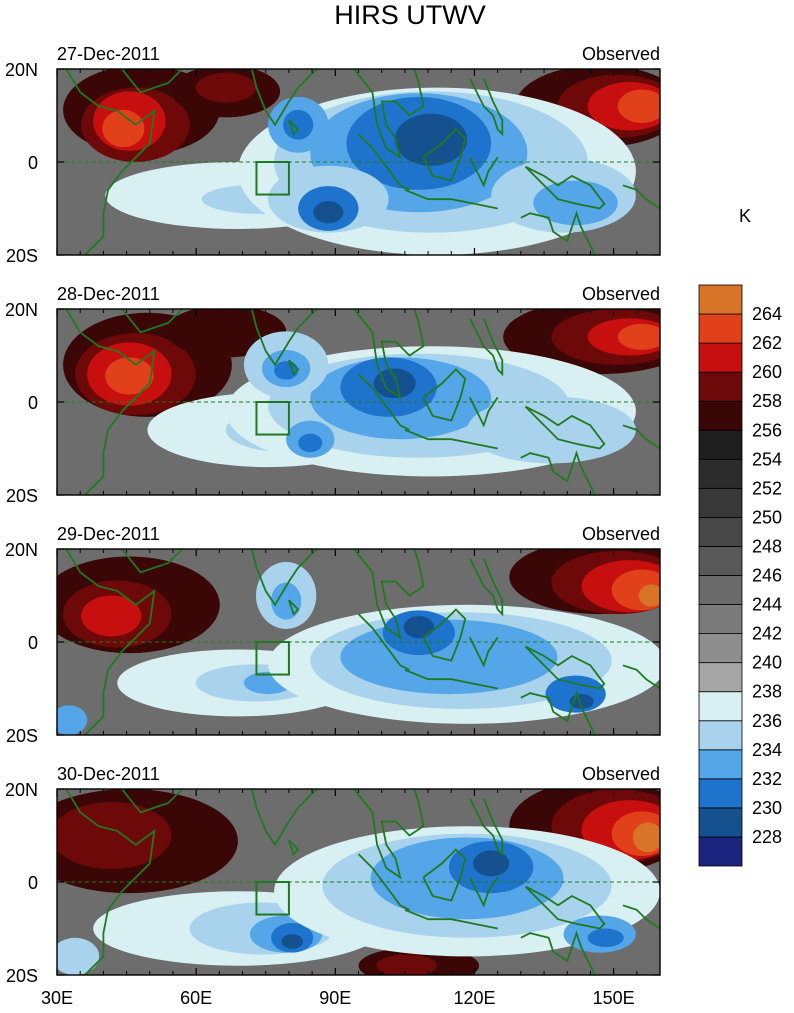  What do you see at coordinates (767, 314) in the screenshot?
I see `colorbar-label: 264` at bounding box center [767, 314].